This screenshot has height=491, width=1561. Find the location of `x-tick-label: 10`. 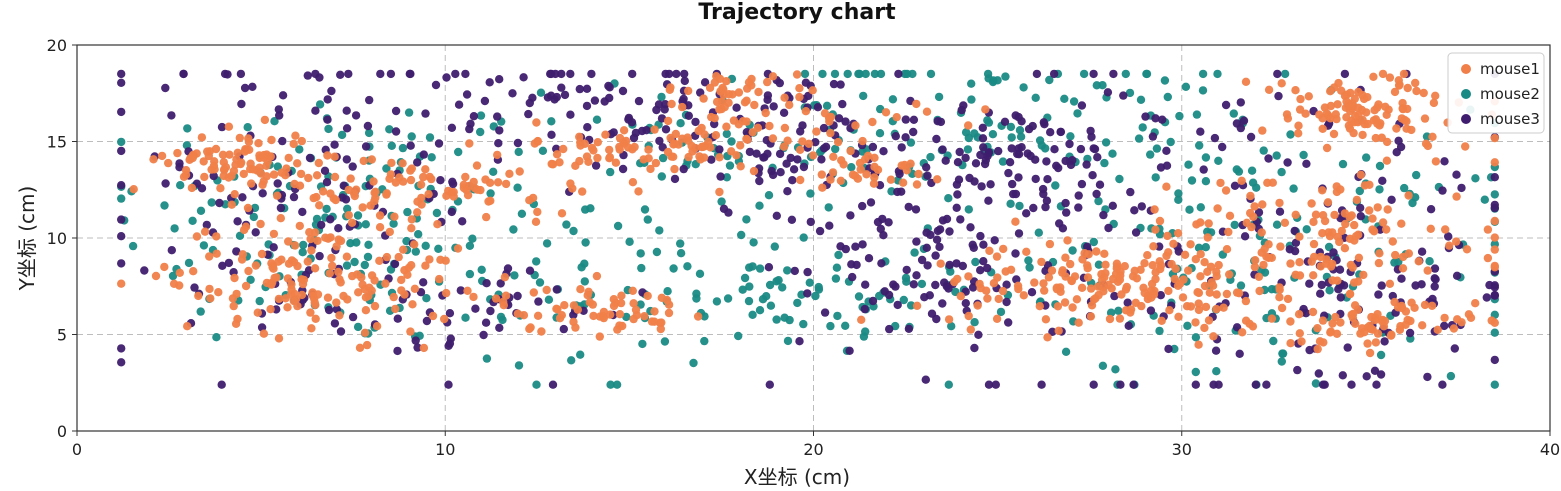

x-tick-label: 10 is located at coordinates (445, 449).